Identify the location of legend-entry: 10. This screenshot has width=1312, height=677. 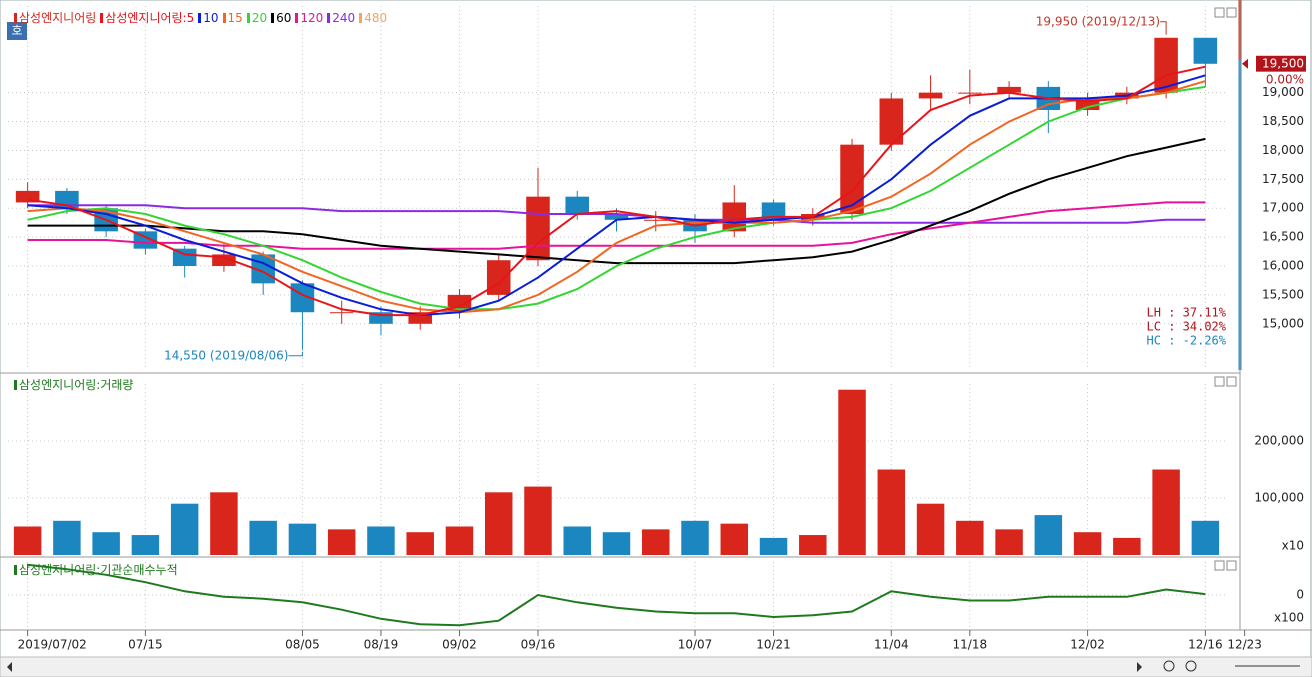
(208, 18).